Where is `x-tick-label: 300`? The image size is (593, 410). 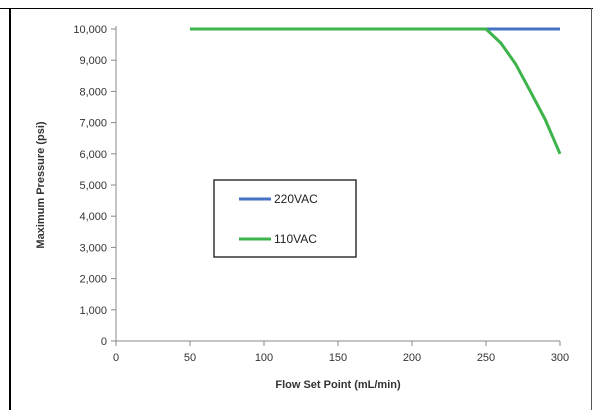
x-tick-label: 300 is located at coordinates (560, 358).